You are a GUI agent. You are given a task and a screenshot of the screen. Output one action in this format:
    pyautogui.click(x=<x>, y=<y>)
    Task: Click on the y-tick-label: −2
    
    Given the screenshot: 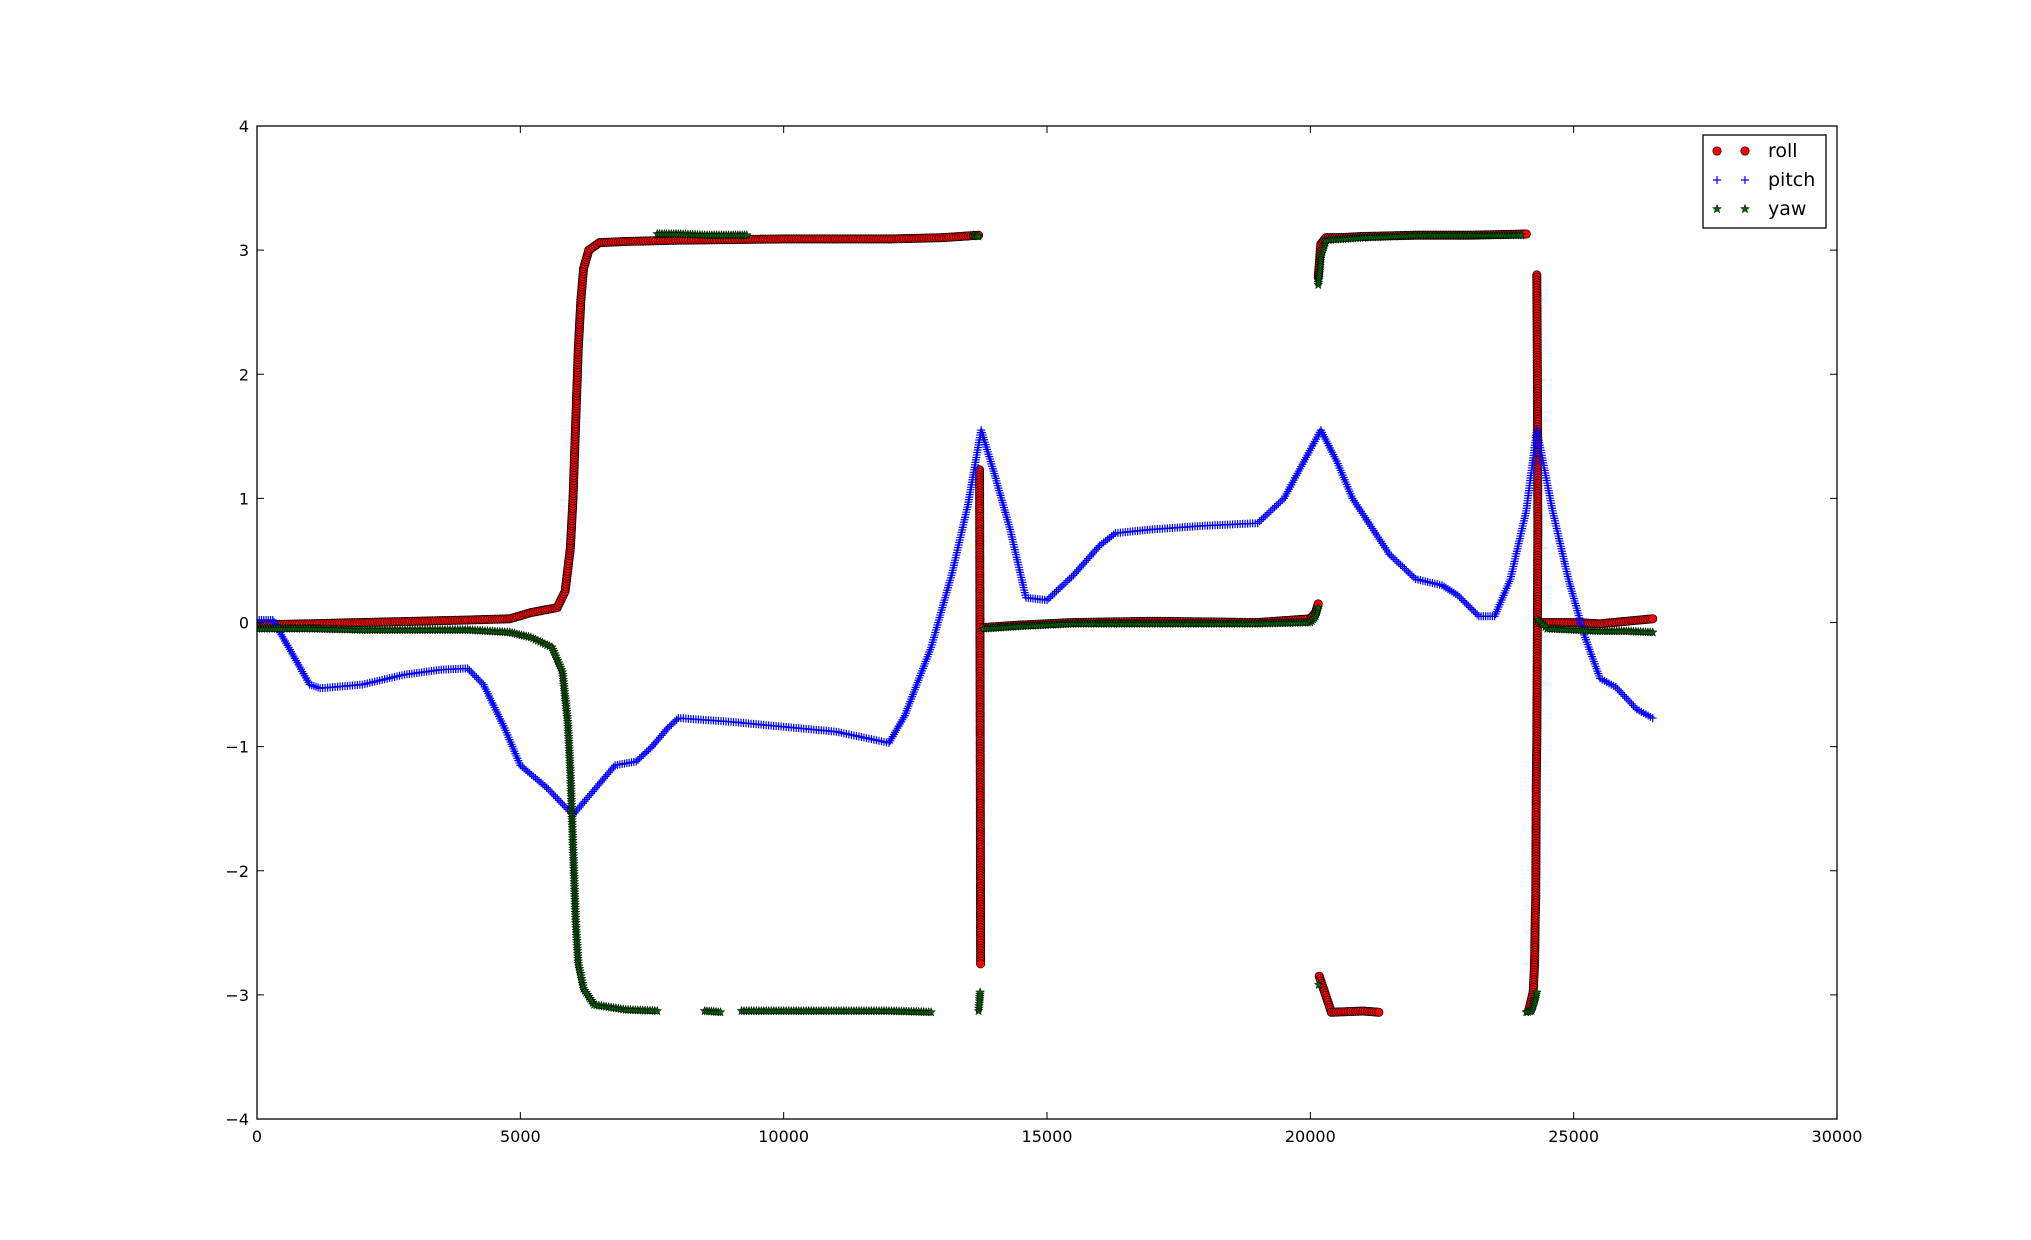 What is the action you would take?
    pyautogui.click(x=237, y=871)
    